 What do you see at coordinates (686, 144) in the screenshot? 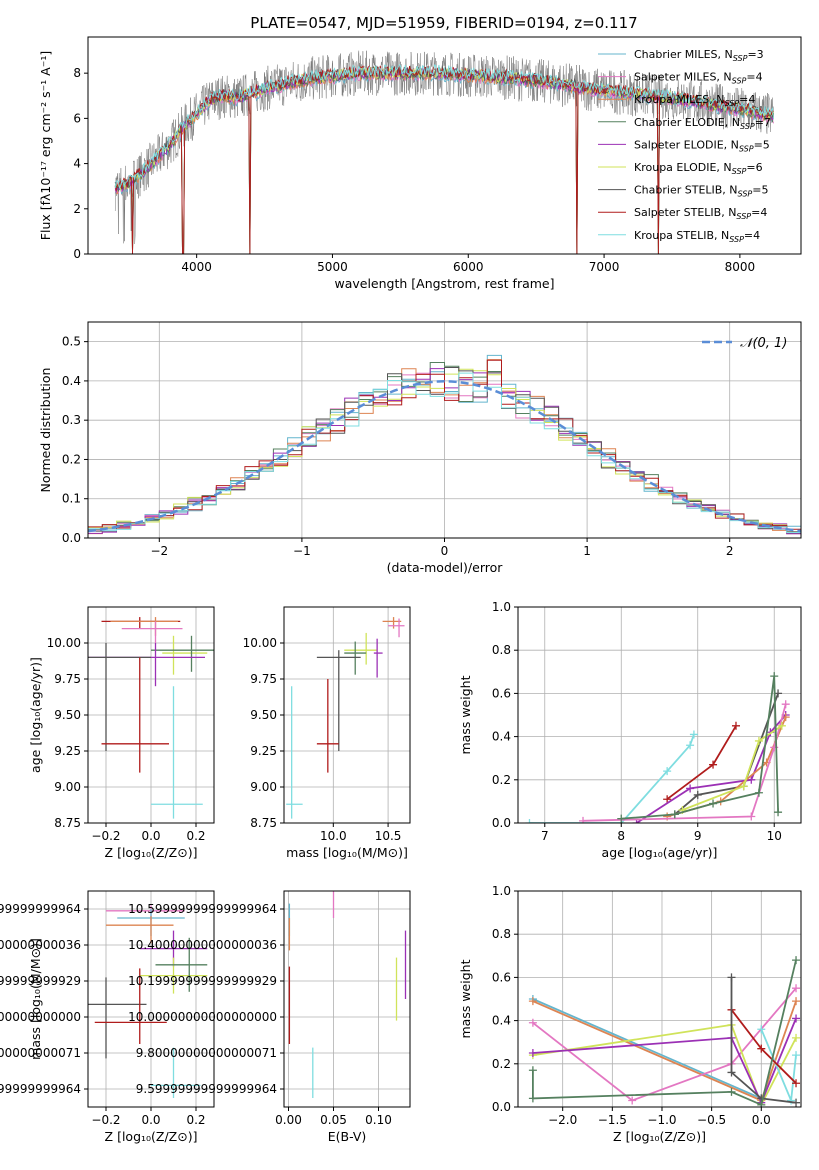
I see `legend-label-main: Salpeter ELODIE, N` at bounding box center [686, 144].